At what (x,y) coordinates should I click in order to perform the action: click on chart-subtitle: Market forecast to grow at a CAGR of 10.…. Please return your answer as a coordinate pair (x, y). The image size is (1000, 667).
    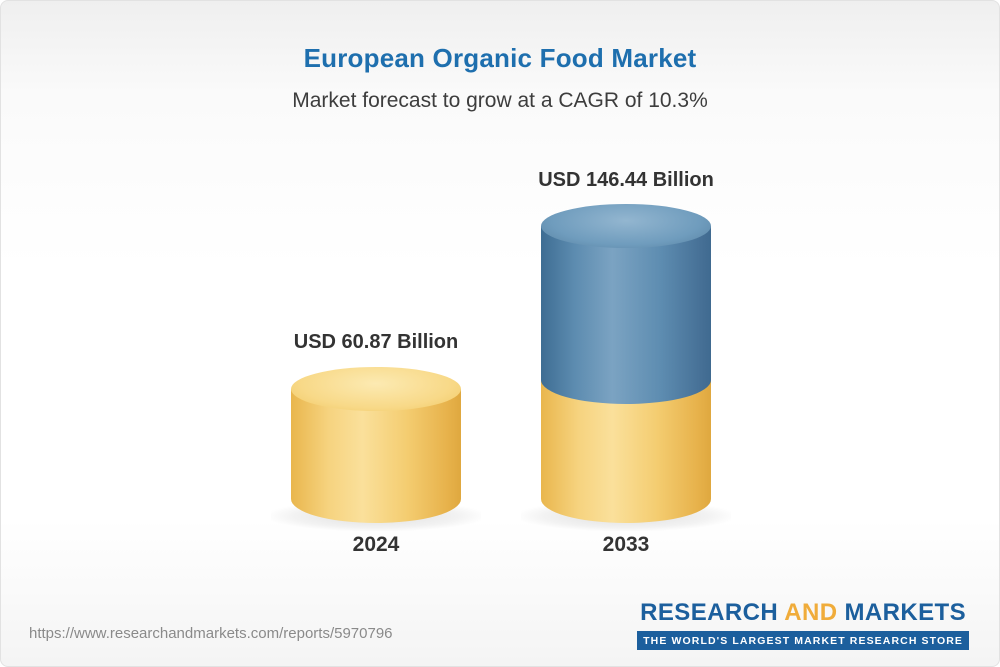
    Looking at the image, I should click on (500, 100).